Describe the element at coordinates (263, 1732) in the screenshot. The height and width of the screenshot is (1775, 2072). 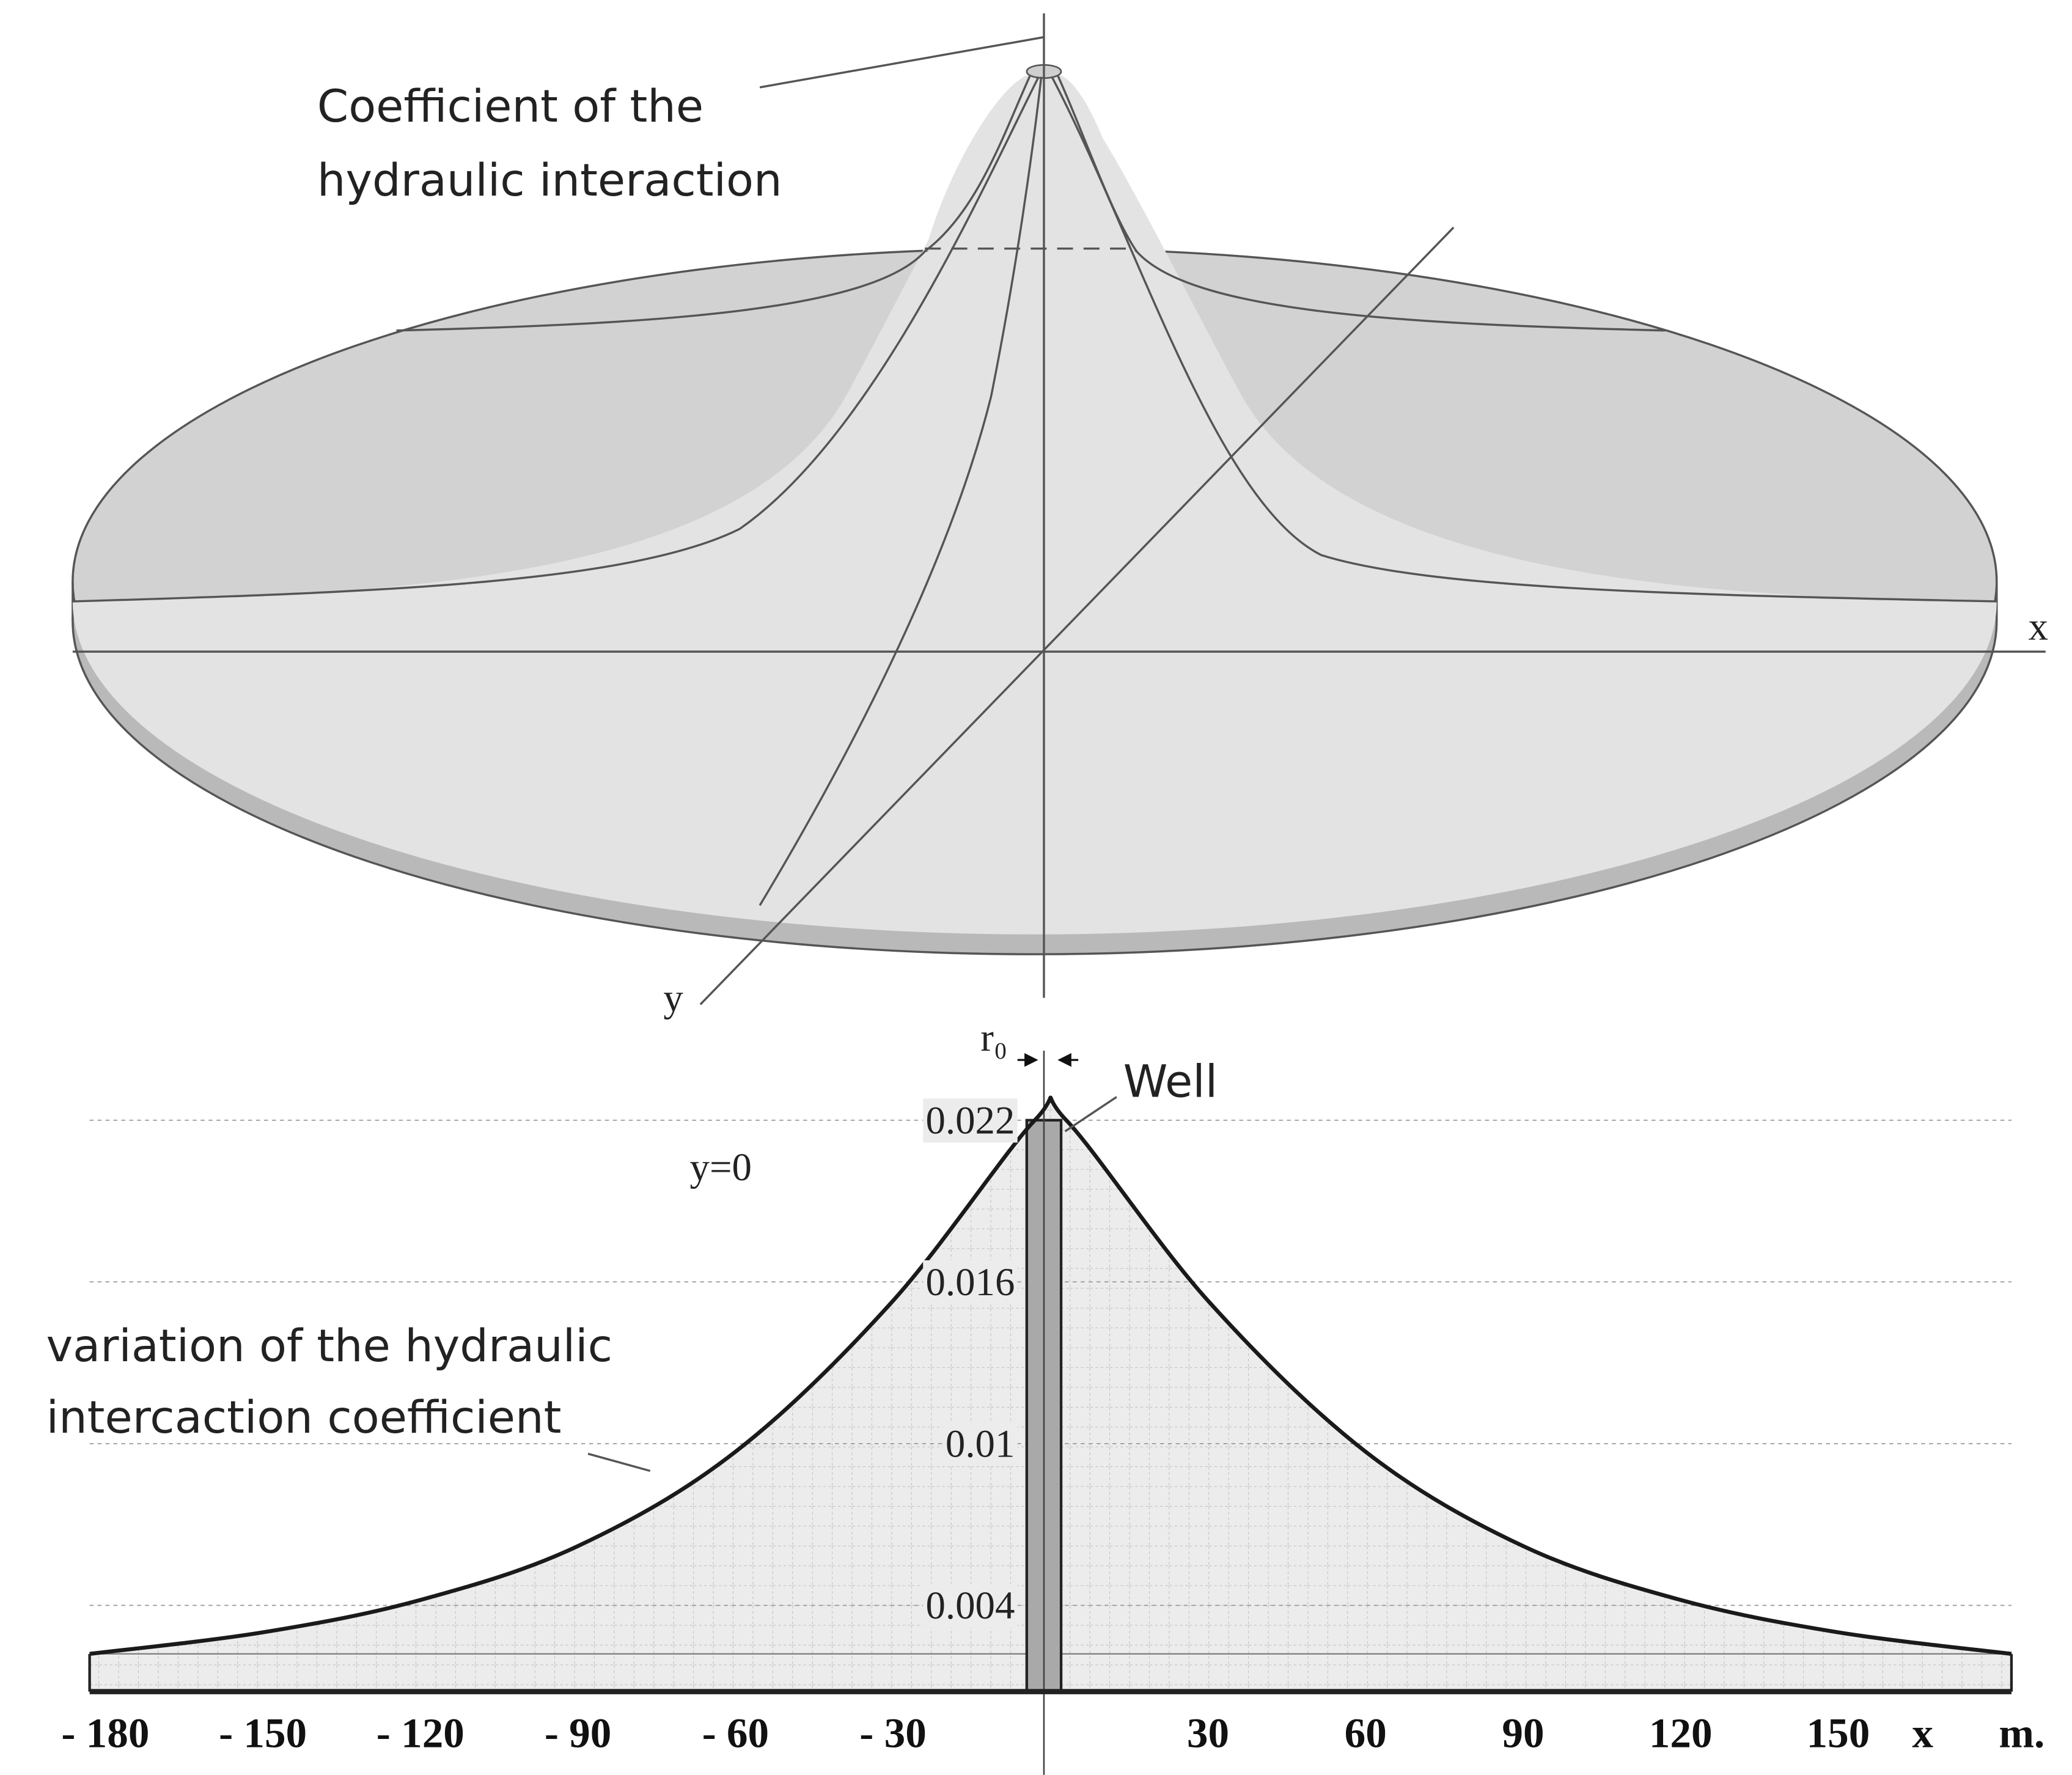
I see `x-tick-label: - 150` at that location.